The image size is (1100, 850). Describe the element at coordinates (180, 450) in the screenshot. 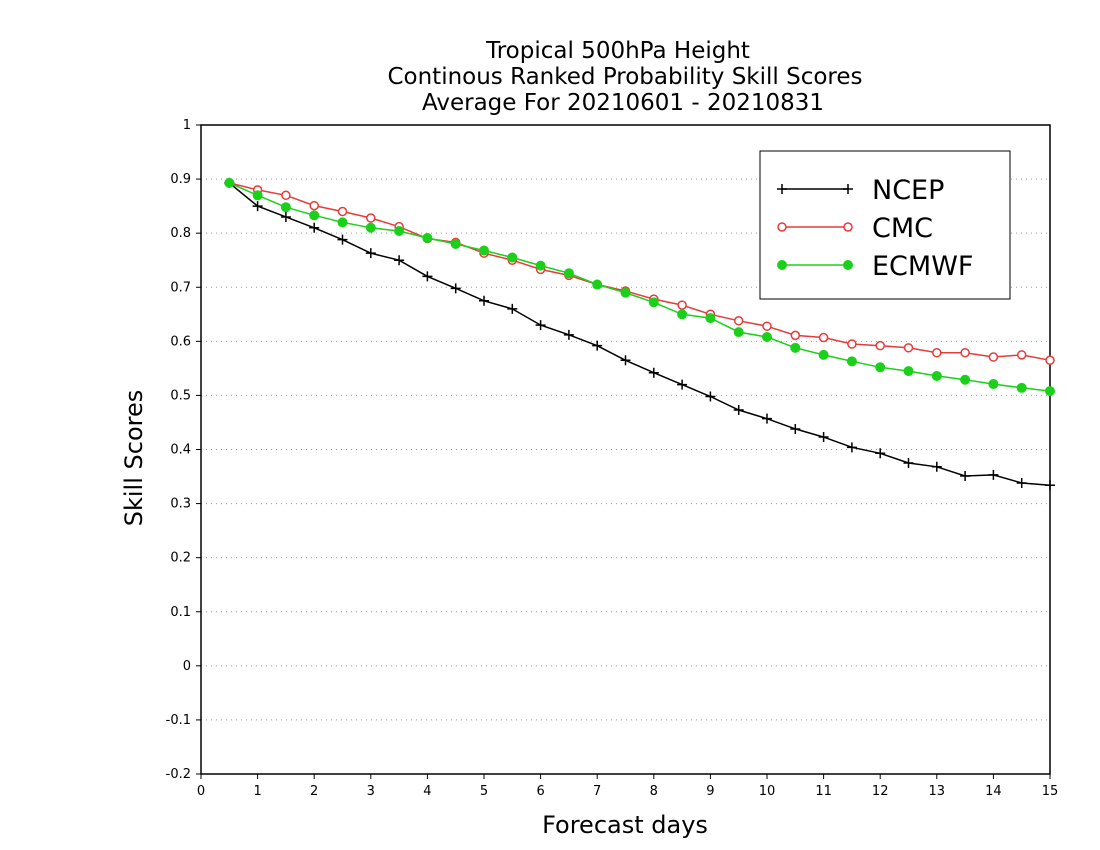

I see `y-tick-label: 0.4` at that location.